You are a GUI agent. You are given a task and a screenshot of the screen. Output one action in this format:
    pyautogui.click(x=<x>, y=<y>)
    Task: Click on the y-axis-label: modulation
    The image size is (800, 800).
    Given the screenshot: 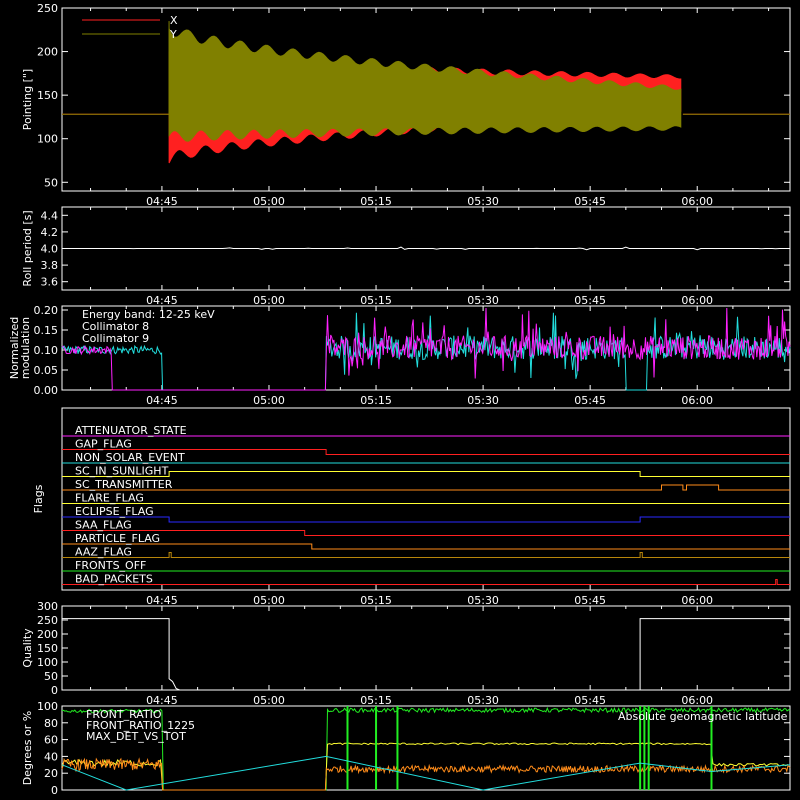 What is the action you would take?
    pyautogui.click(x=25, y=348)
    